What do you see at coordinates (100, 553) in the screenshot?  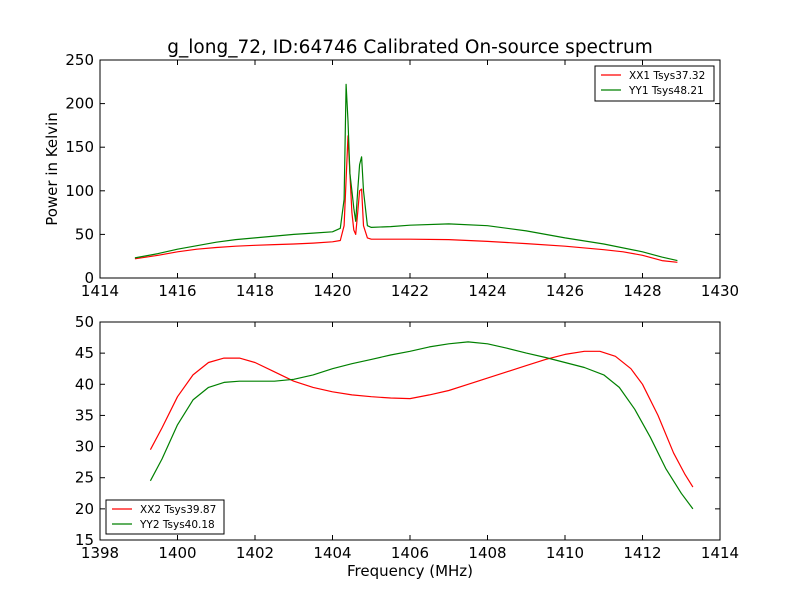 I see `x-tick-label: 1398` at bounding box center [100, 553].